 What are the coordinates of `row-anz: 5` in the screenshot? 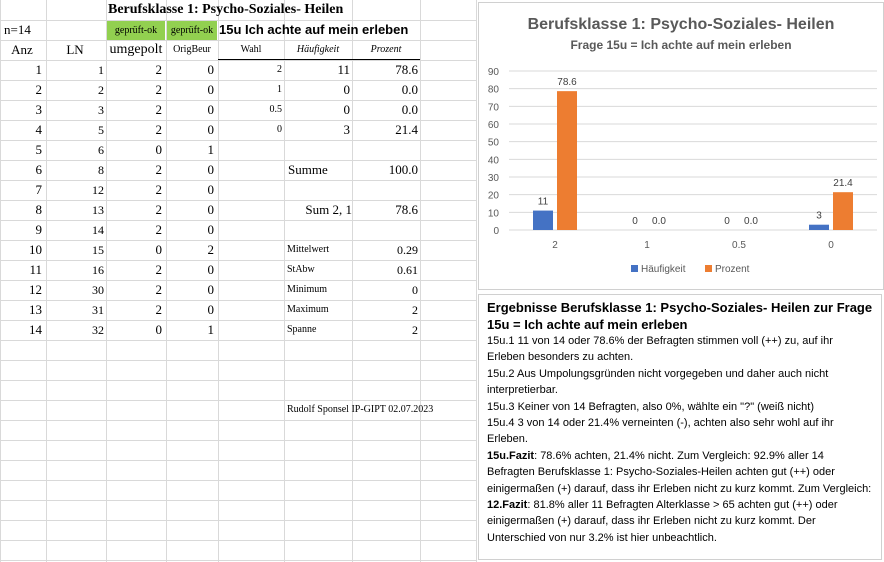 It's located at (39, 149).